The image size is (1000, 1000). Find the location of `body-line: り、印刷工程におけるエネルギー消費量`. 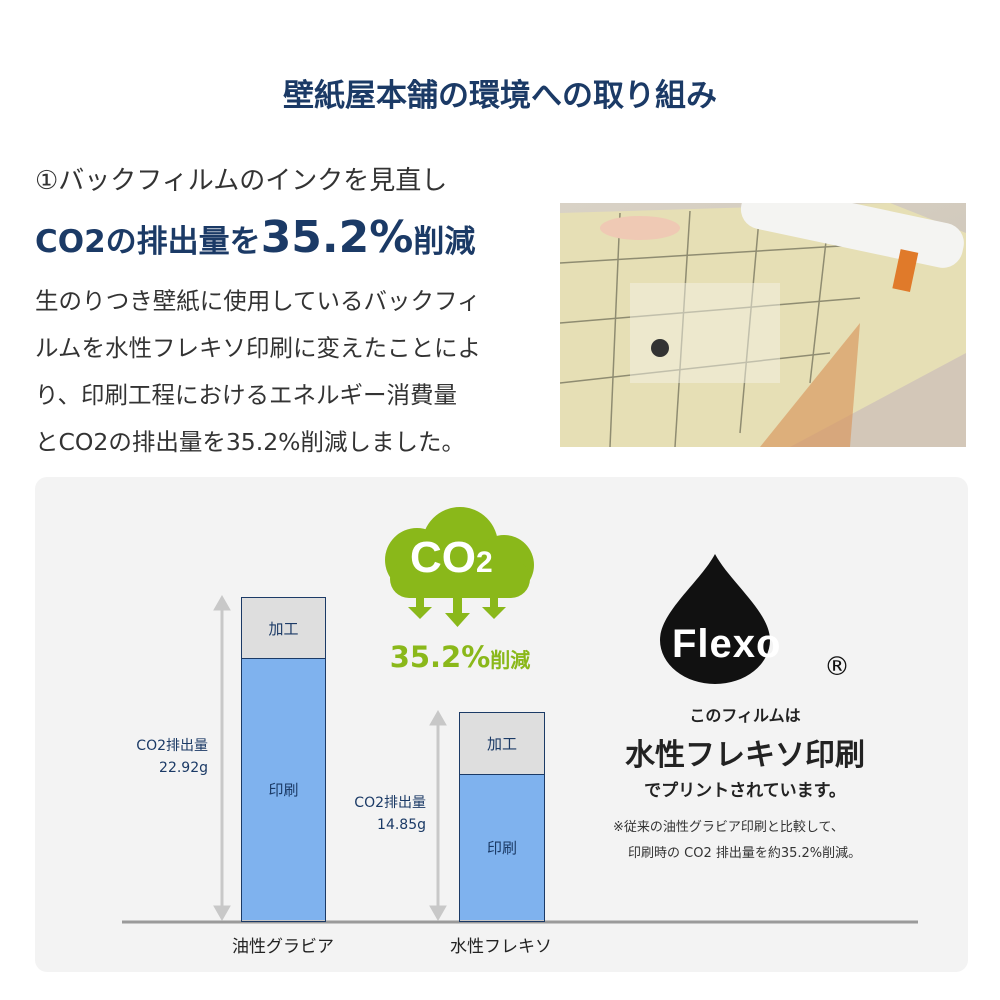

body-line: り、印刷工程におけるエネルギー消費量 is located at coordinates (246, 395).